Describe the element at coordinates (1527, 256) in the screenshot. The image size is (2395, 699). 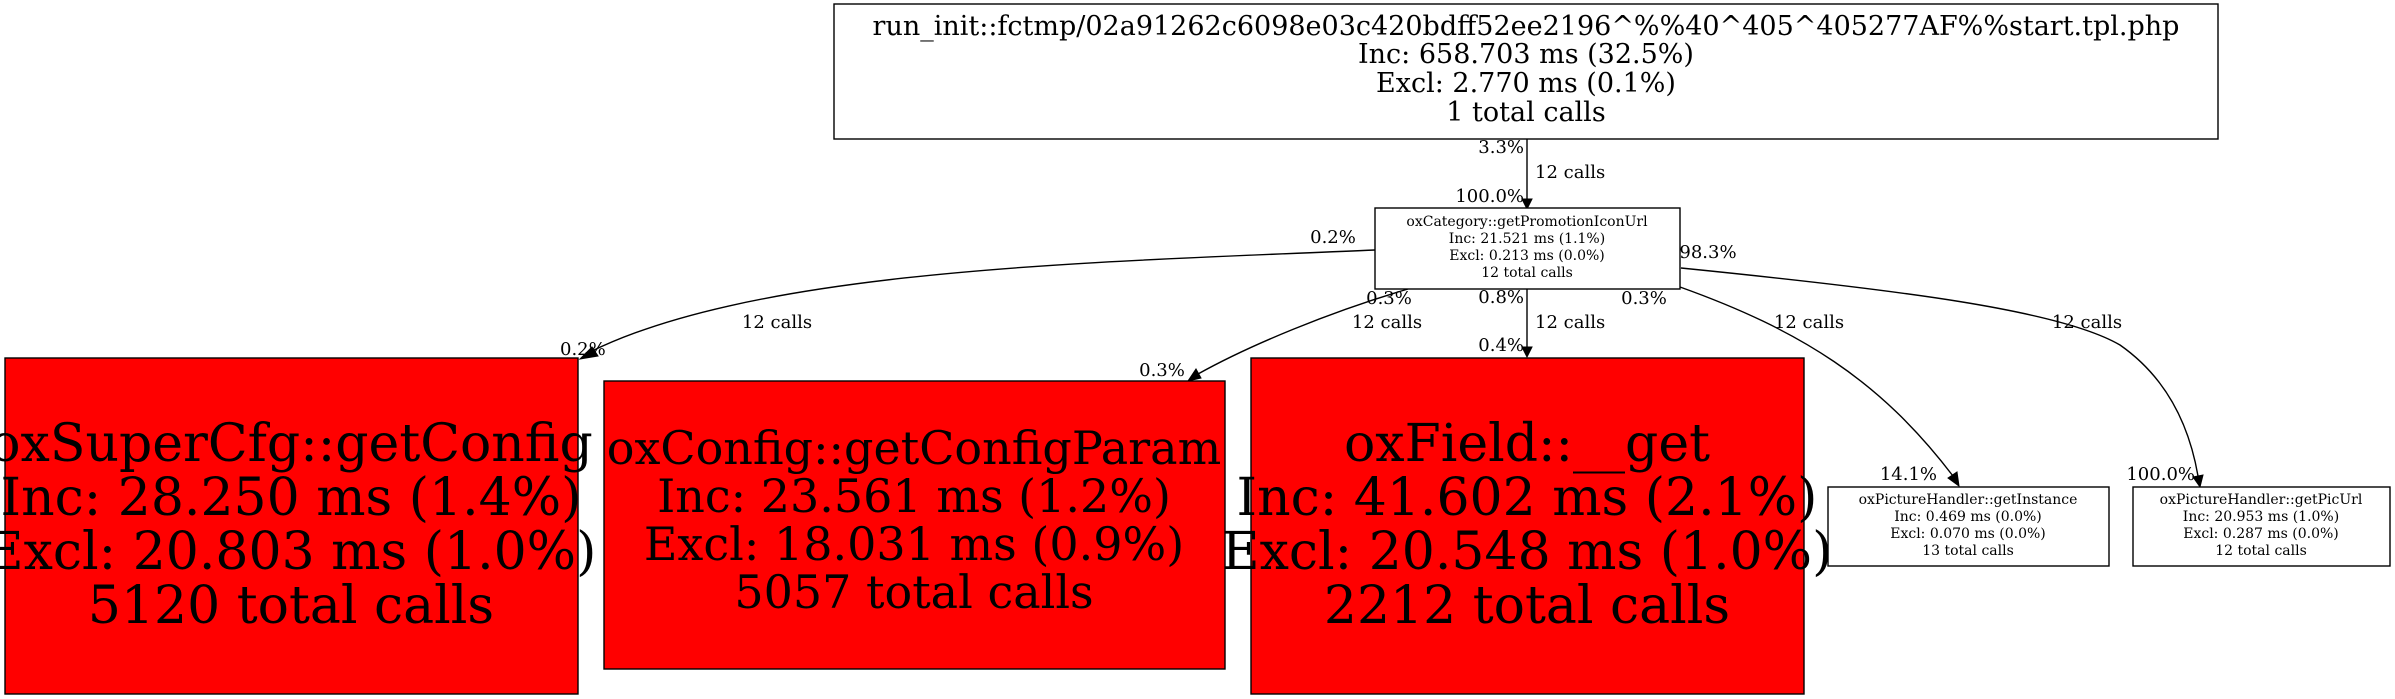
I see `node-exclusive-time: Excl: 0.213 ms (0.0%)` at that location.